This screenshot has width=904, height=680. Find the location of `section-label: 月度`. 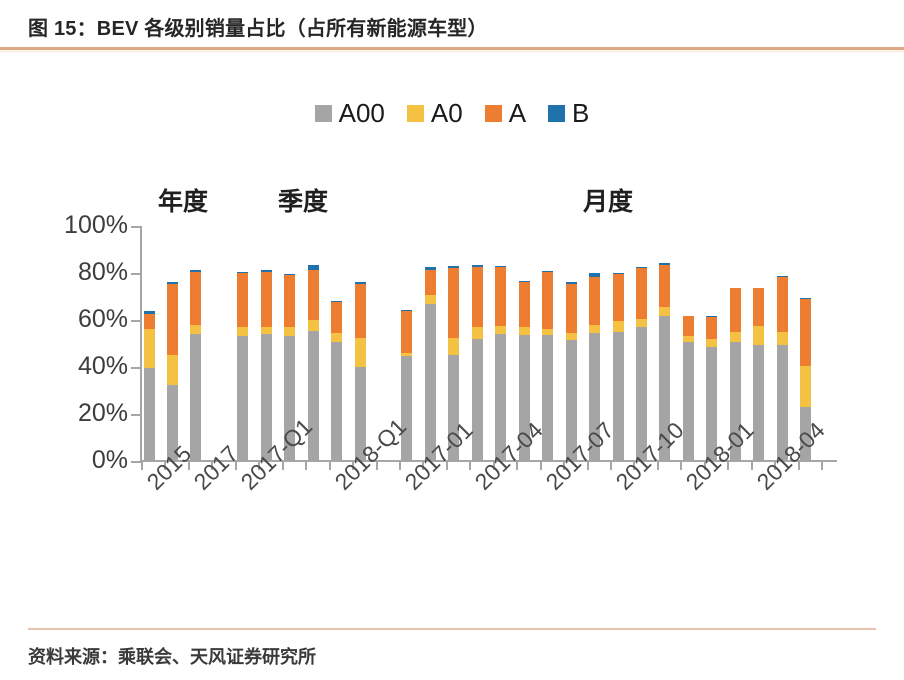

section-label: 月度 is located at coordinates (608, 202).